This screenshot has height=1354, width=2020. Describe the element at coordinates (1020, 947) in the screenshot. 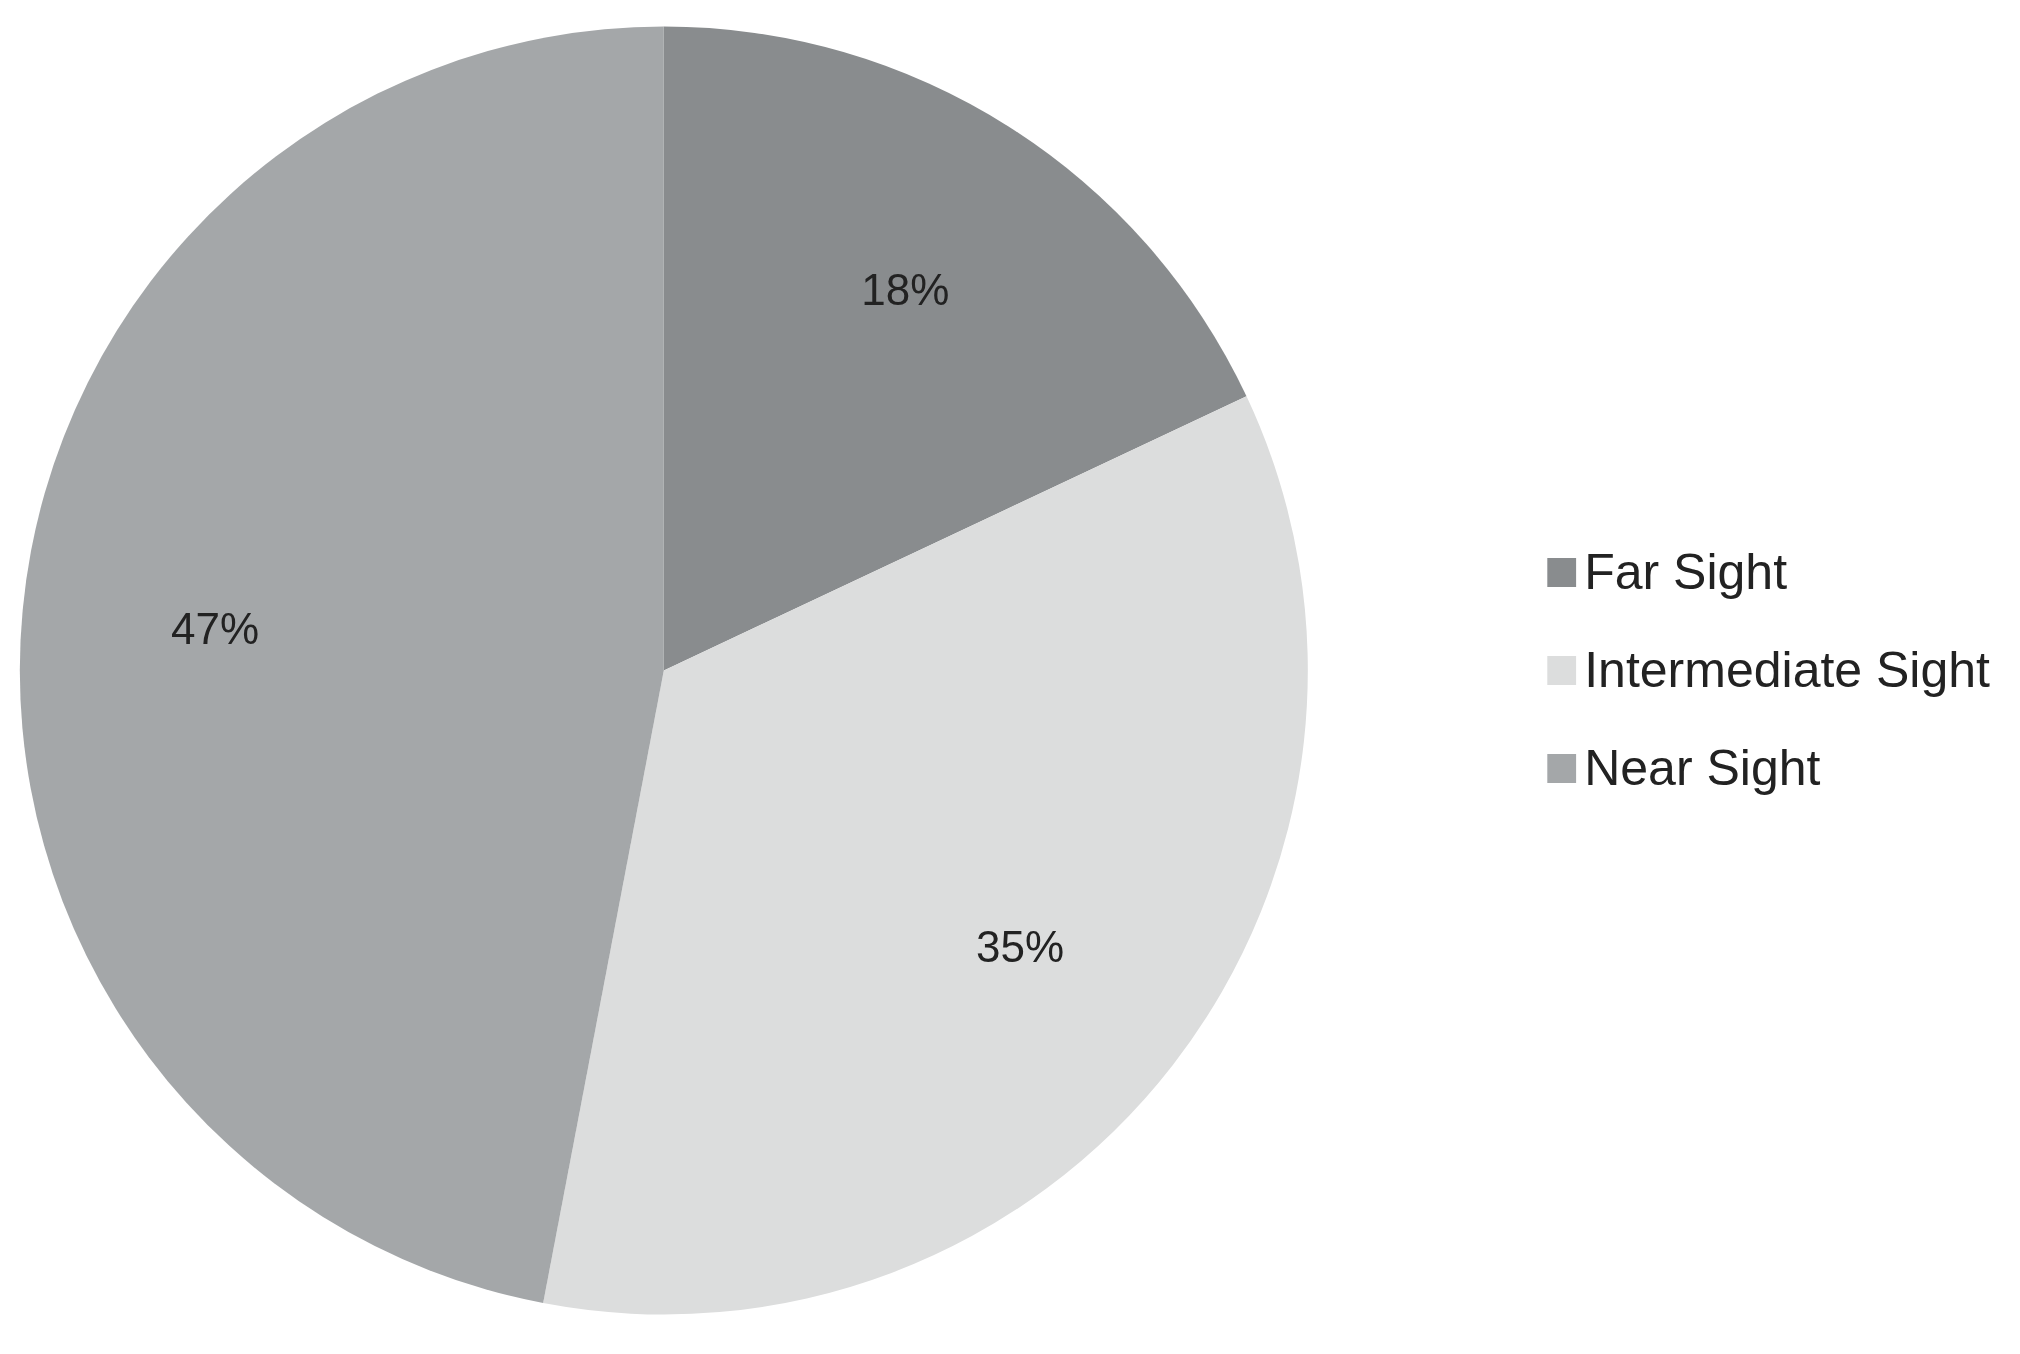

I see `data-label: 35%` at that location.